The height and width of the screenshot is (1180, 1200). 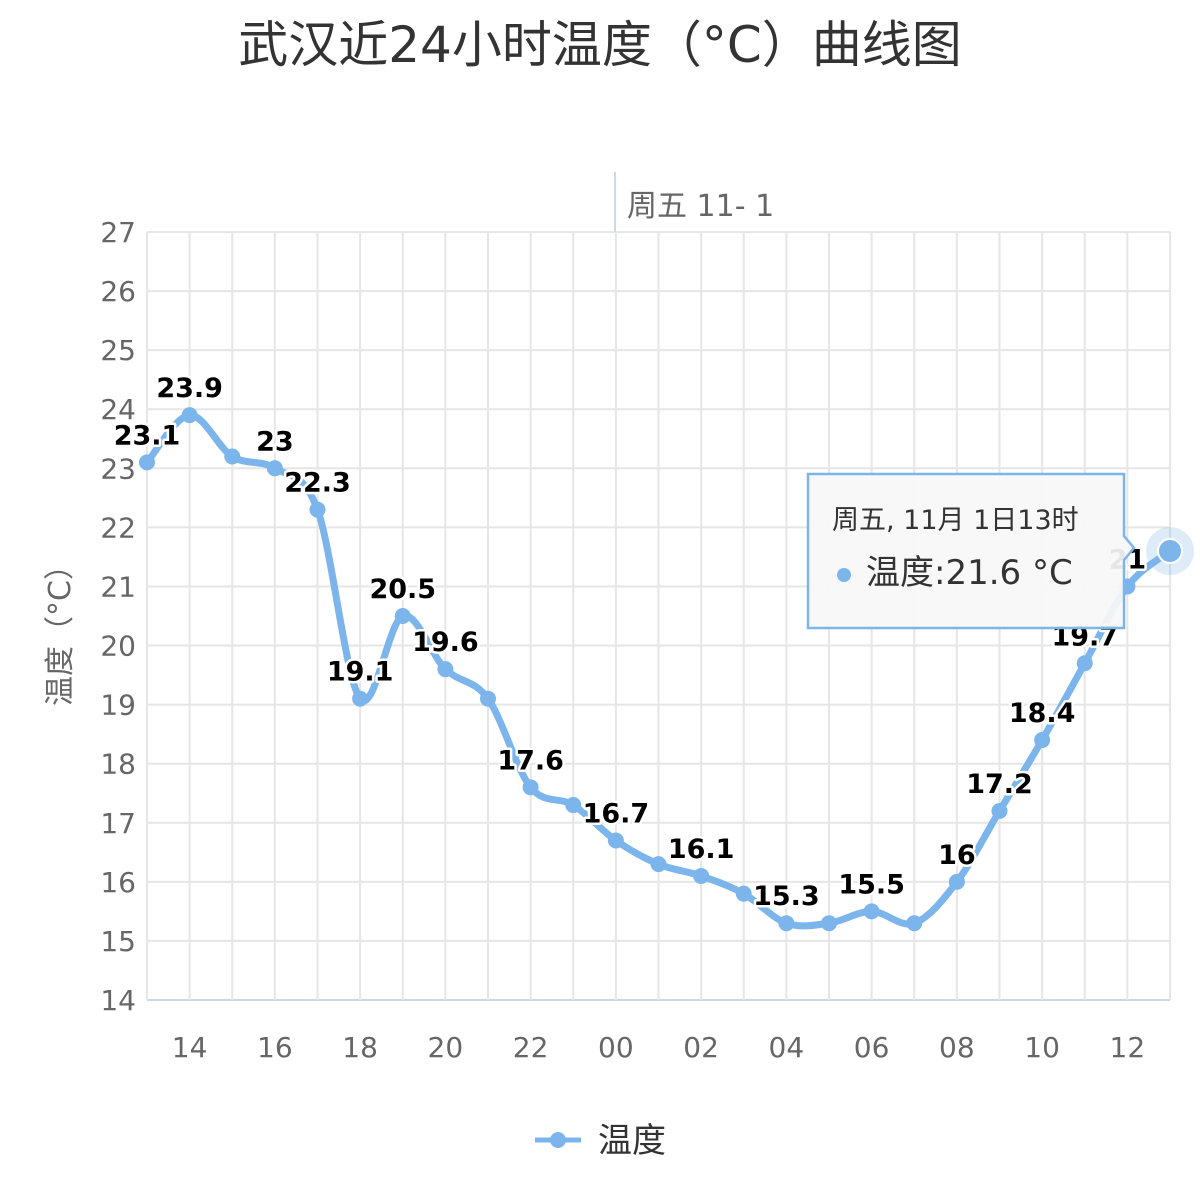 What do you see at coordinates (402, 589) in the screenshot?
I see `data-label: 20.5` at bounding box center [402, 589].